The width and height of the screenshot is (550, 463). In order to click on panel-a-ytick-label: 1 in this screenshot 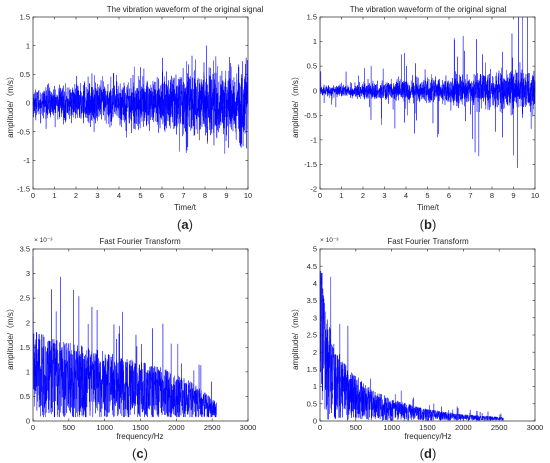, I will do `click(28, 45)`.